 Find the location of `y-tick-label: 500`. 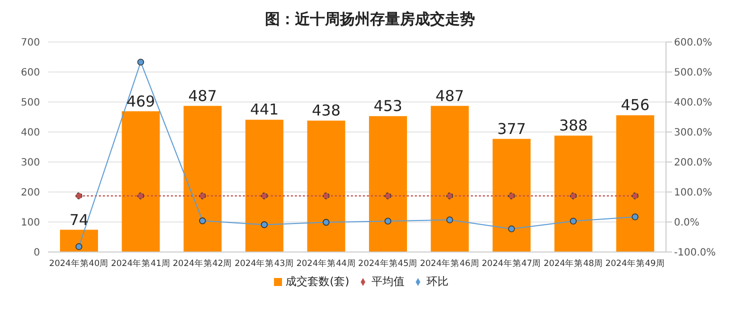

y-tick-label: 500 is located at coordinates (30, 103).